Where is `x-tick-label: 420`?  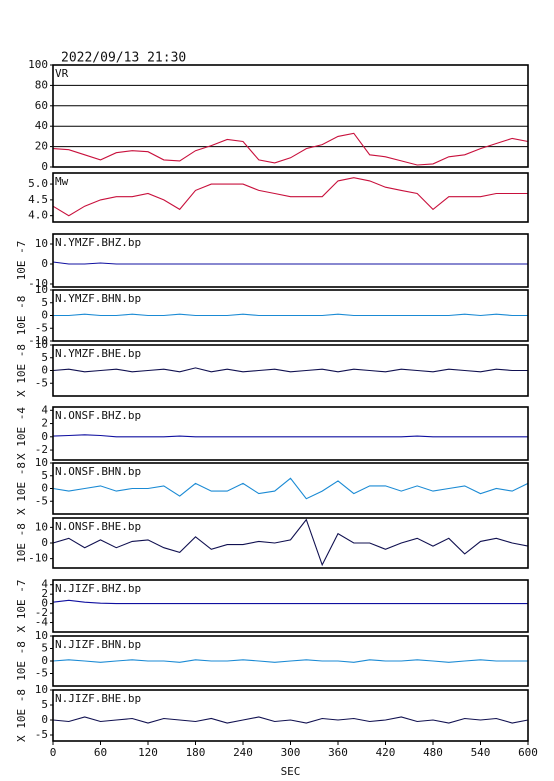
x-tick-label: 420 is located at coordinates (386, 752).